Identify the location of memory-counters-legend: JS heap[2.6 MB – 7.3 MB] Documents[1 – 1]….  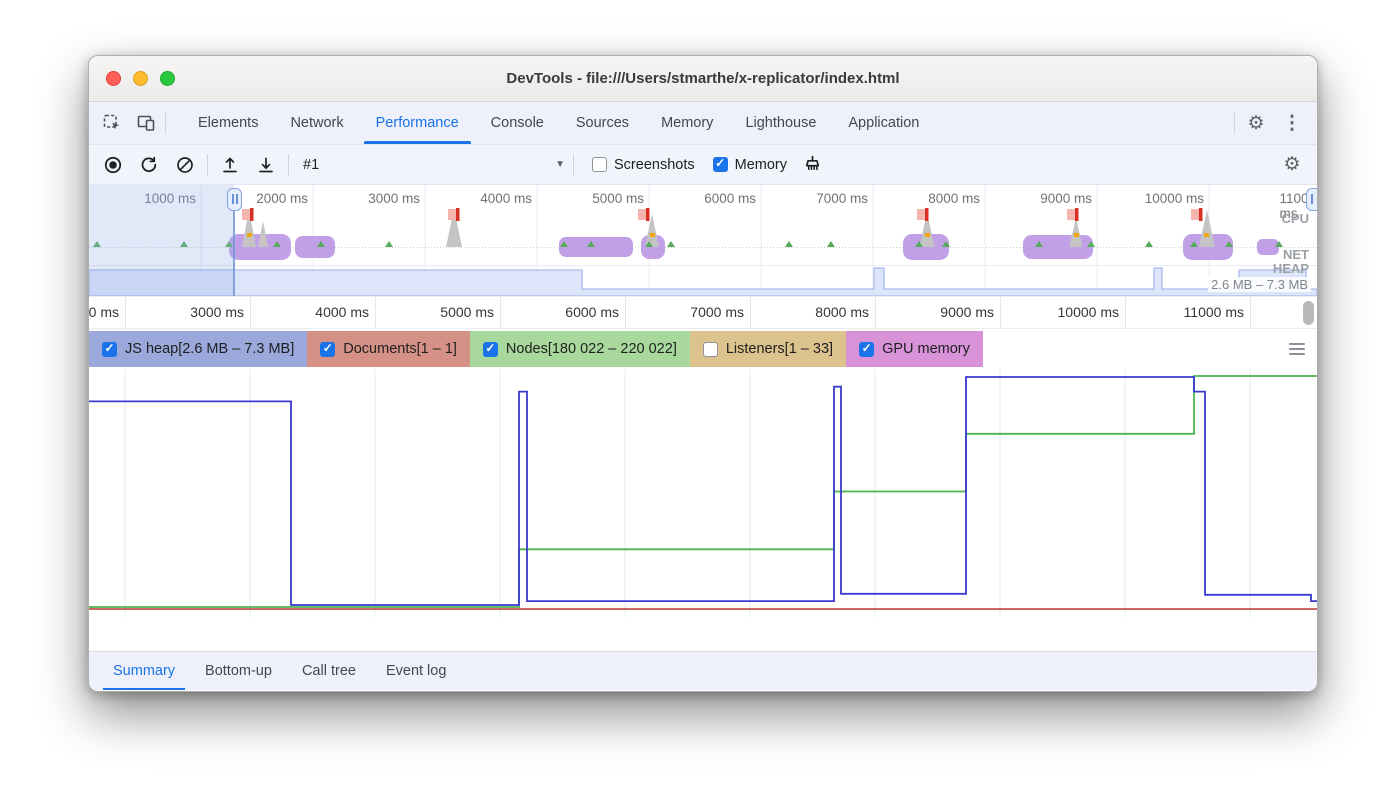
(703, 349).